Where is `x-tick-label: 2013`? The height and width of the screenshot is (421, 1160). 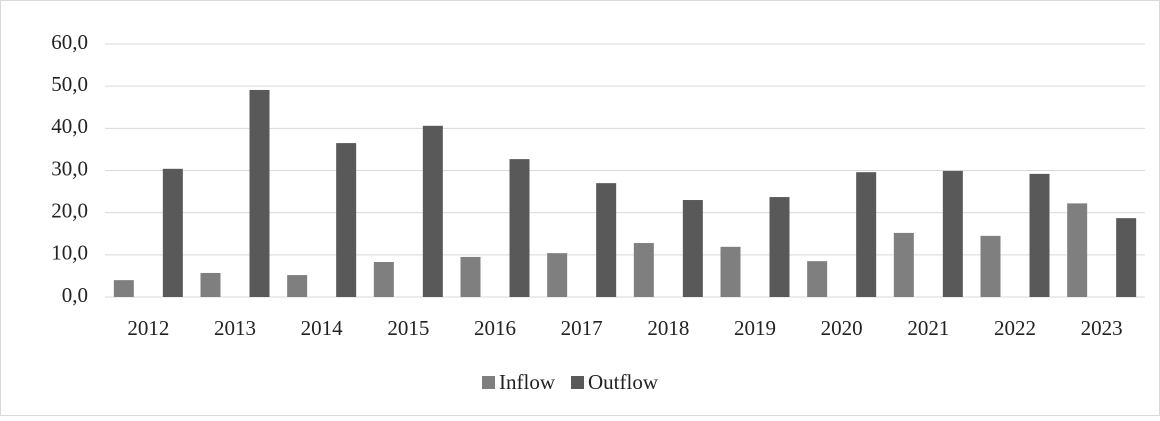
x-tick-label: 2013 is located at coordinates (235, 328).